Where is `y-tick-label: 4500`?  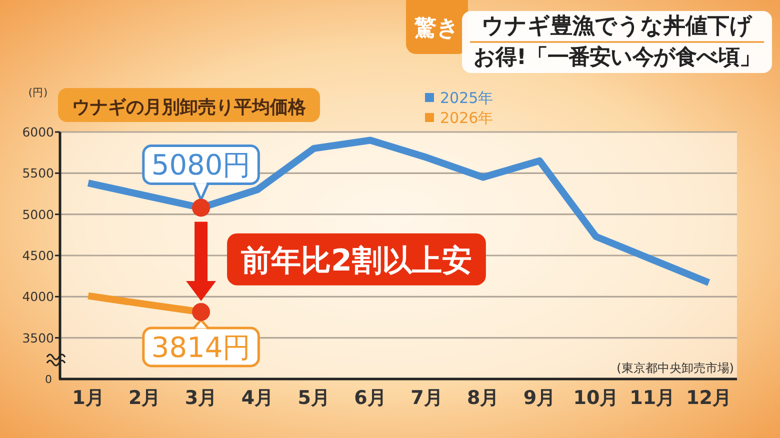 y-tick-label: 4500 is located at coordinates (38, 255).